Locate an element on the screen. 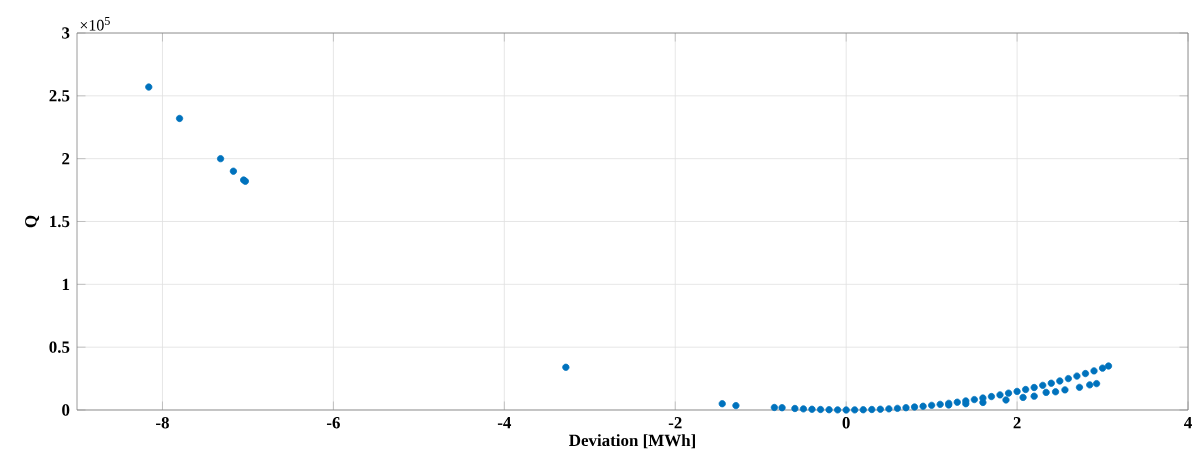 The height and width of the screenshot is (459, 1196). x-tick-label: 2 is located at coordinates (1017, 423).